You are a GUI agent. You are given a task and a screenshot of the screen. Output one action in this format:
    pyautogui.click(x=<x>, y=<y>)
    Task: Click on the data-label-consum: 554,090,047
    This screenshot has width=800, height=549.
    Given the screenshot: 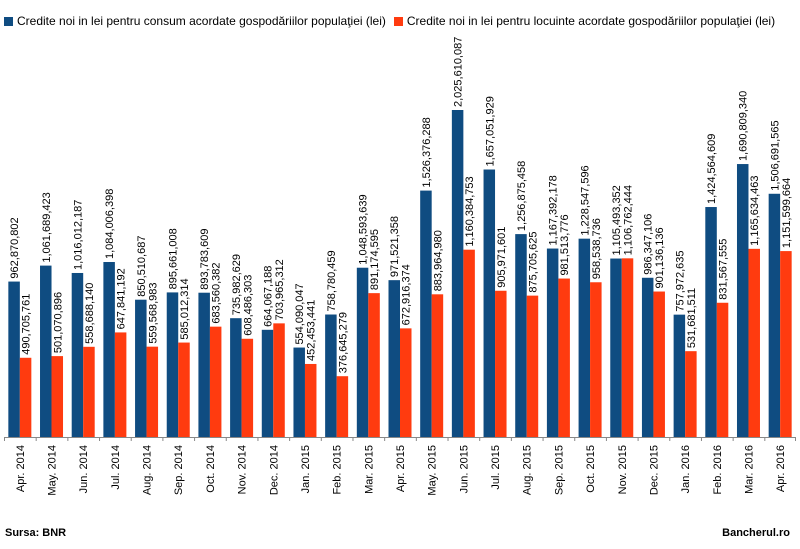 What is the action you would take?
    pyautogui.click(x=300, y=313)
    